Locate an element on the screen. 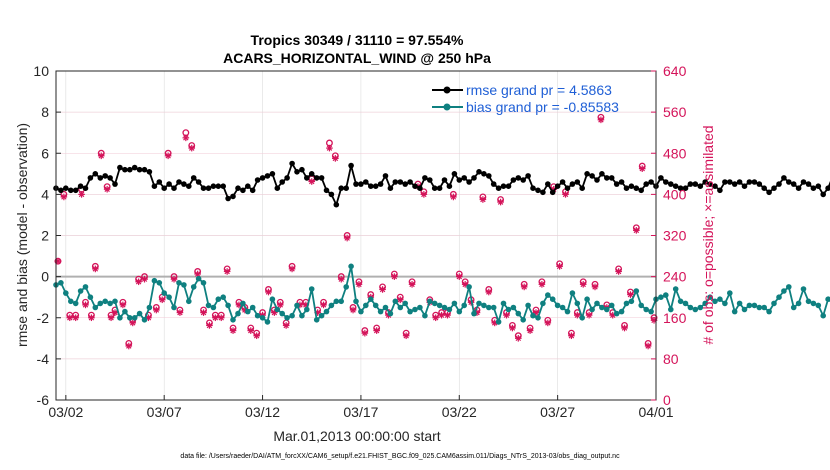 This screenshot has height=470, width=830. y-right-tick-label: 320 is located at coordinates (675, 236).